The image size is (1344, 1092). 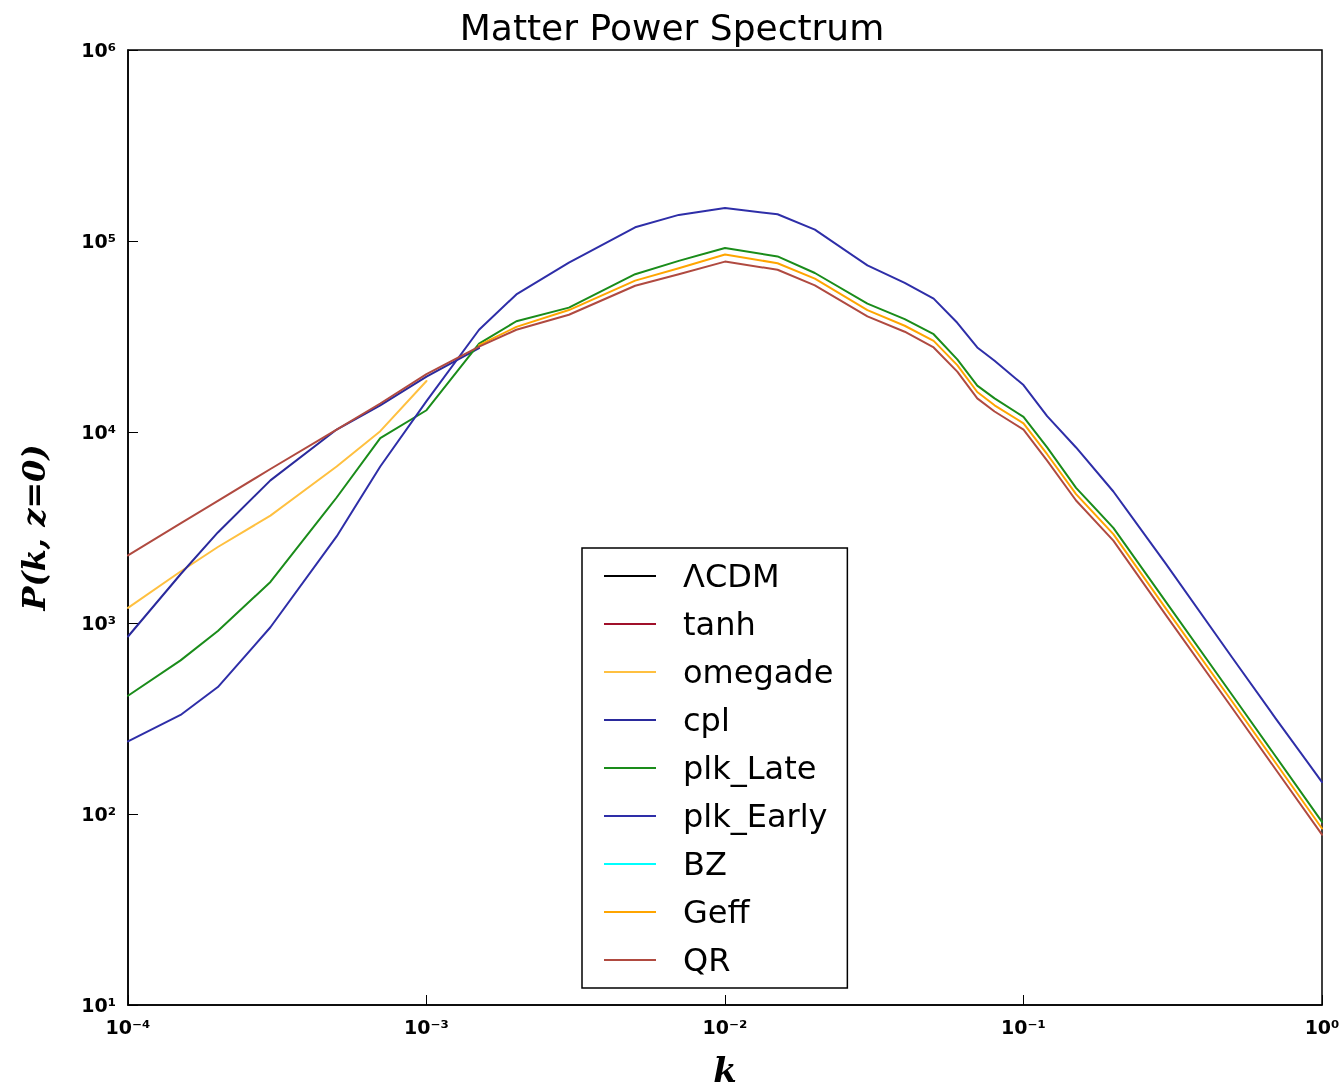 I want to click on x-tick-label: 10⁻¹, so click(x=1023, y=1026).